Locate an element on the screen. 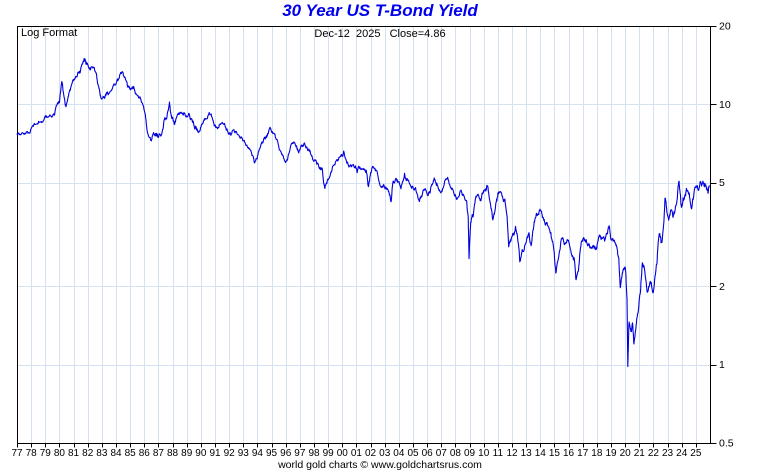 The image size is (760, 475). x-axis-tick-label: 88 is located at coordinates (173, 453).